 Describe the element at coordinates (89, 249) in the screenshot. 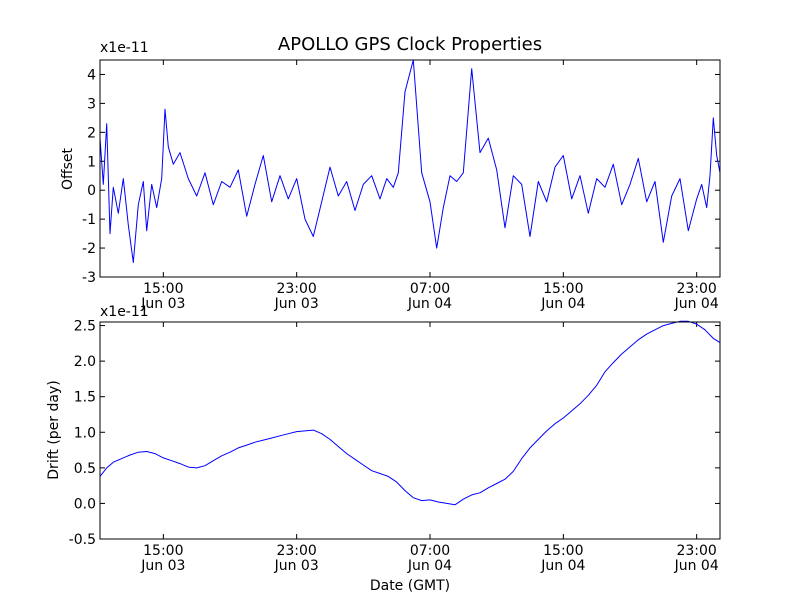

I see `offset-y-tick-label: -2` at that location.